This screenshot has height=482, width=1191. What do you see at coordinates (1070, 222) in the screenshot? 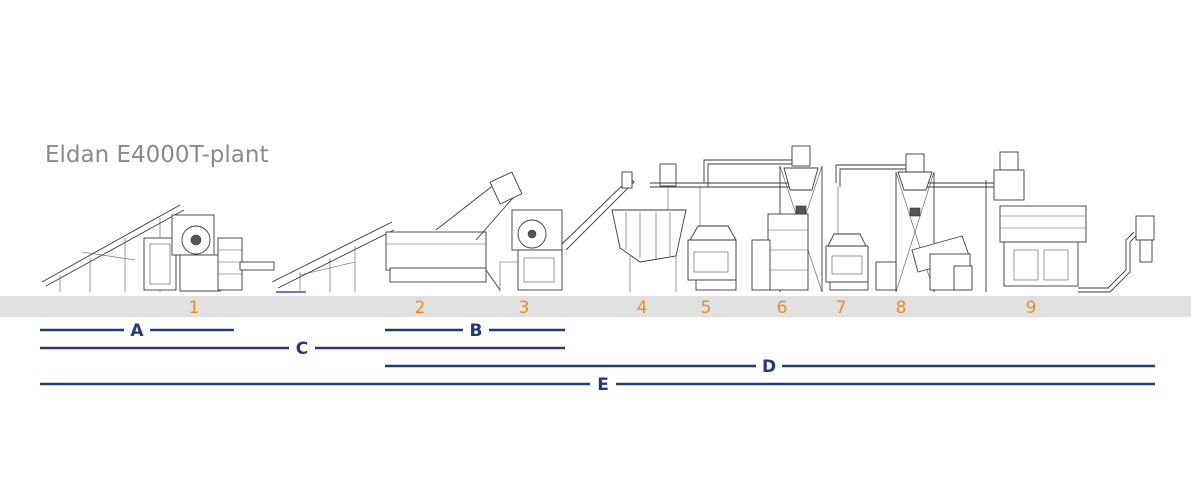
I see `machine-separation-table` at bounding box center [1070, 222].